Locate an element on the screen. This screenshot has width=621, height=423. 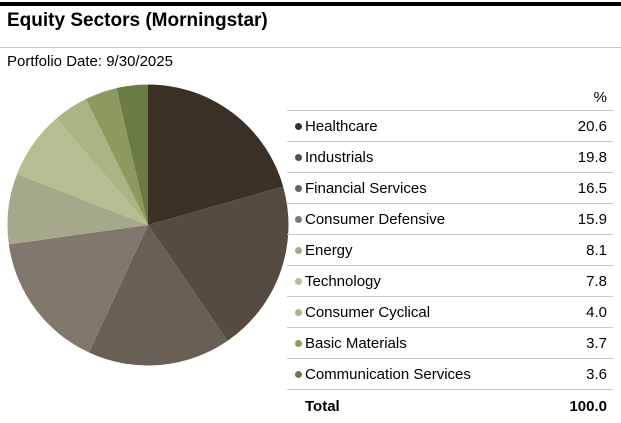
legend-row: Energy 8.1 is located at coordinates (450, 250).